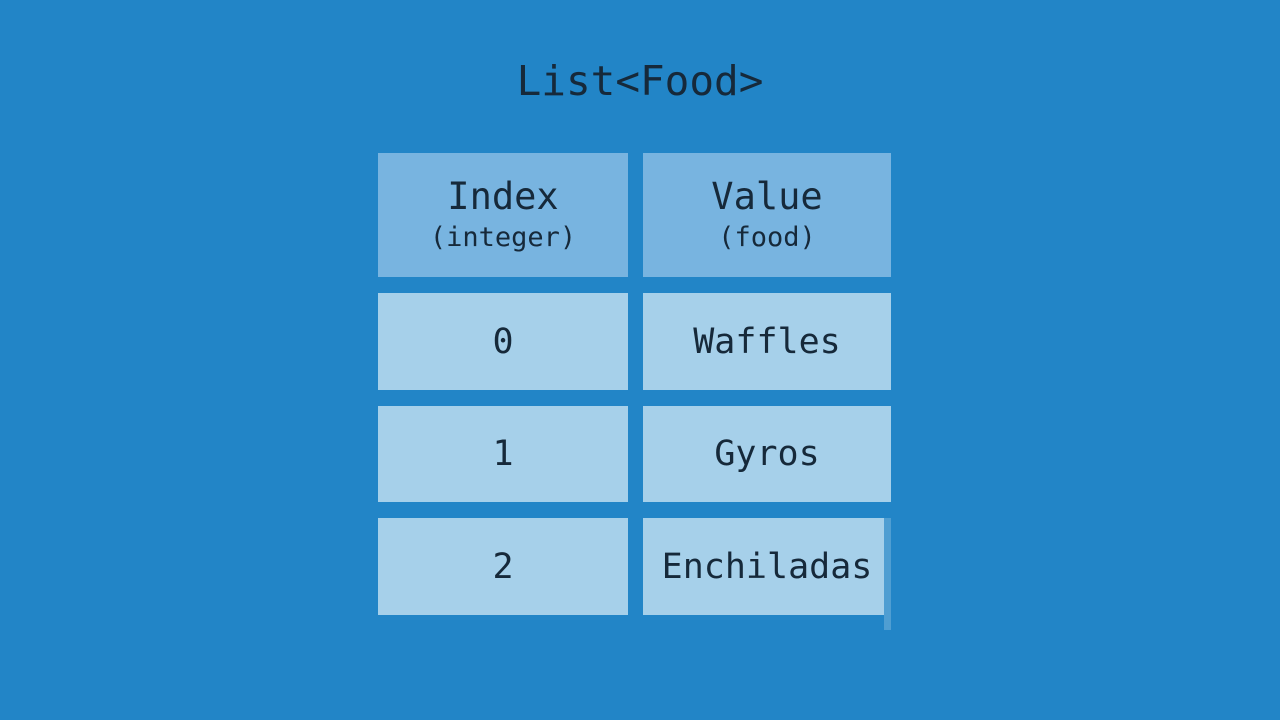 This screenshot has width=1280, height=720. Describe the element at coordinates (503, 197) in the screenshot. I see `column-header-index-label: Index` at that location.